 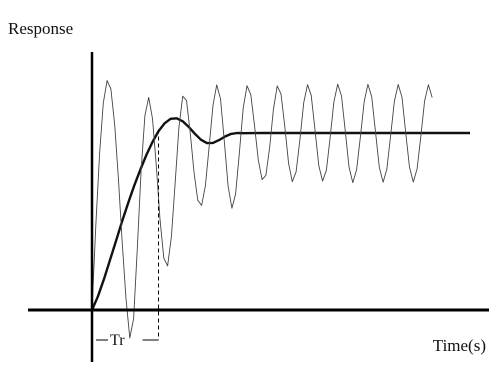 I want to click on y-axis-label: Response, so click(x=40, y=28).